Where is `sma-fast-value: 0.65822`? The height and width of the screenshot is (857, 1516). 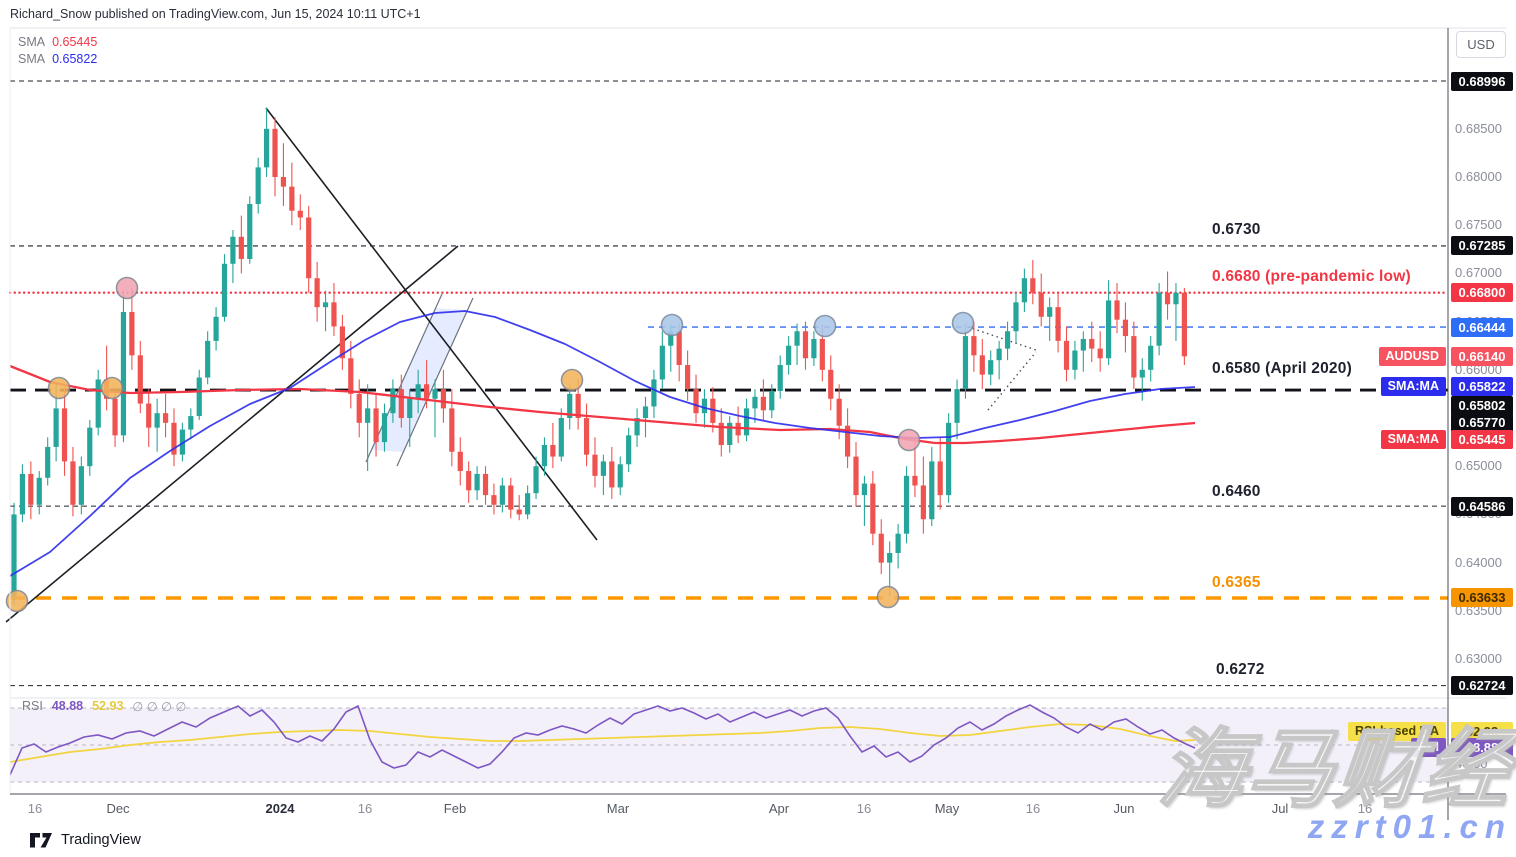 sma-fast-value: 0.65822 is located at coordinates (75, 59).